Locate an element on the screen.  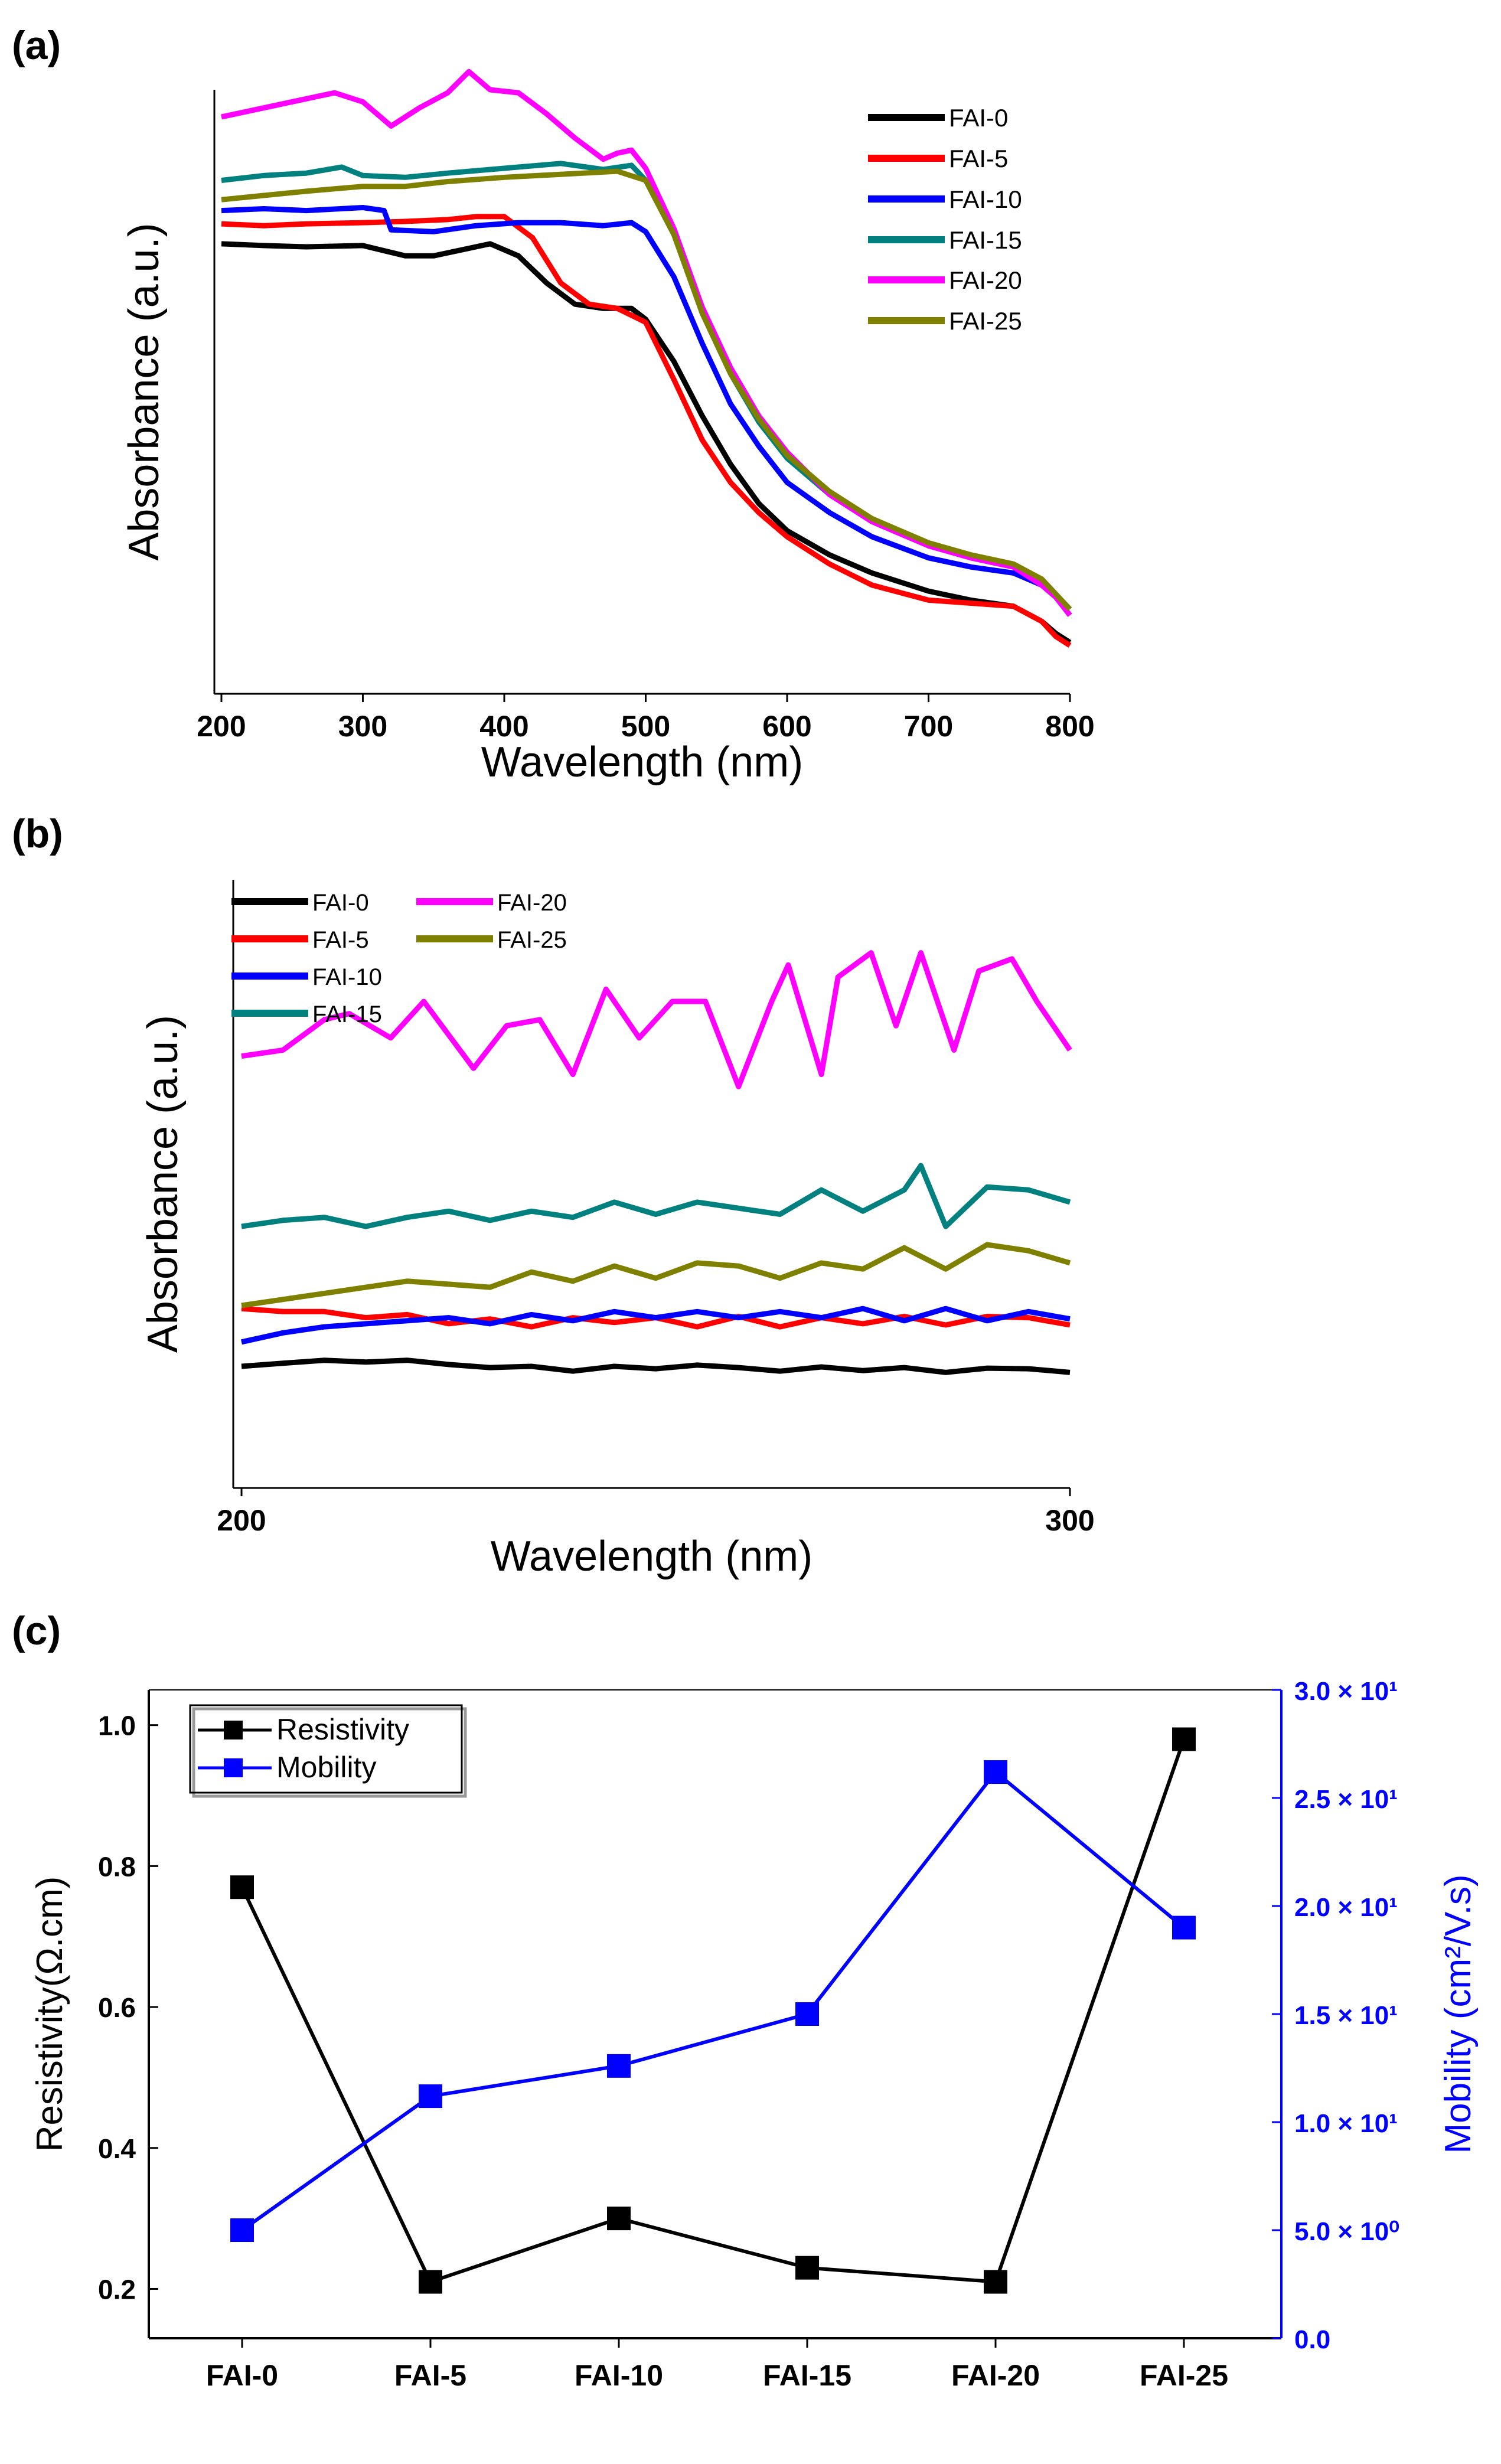
x-tick-label: 400 is located at coordinates (503, 727).